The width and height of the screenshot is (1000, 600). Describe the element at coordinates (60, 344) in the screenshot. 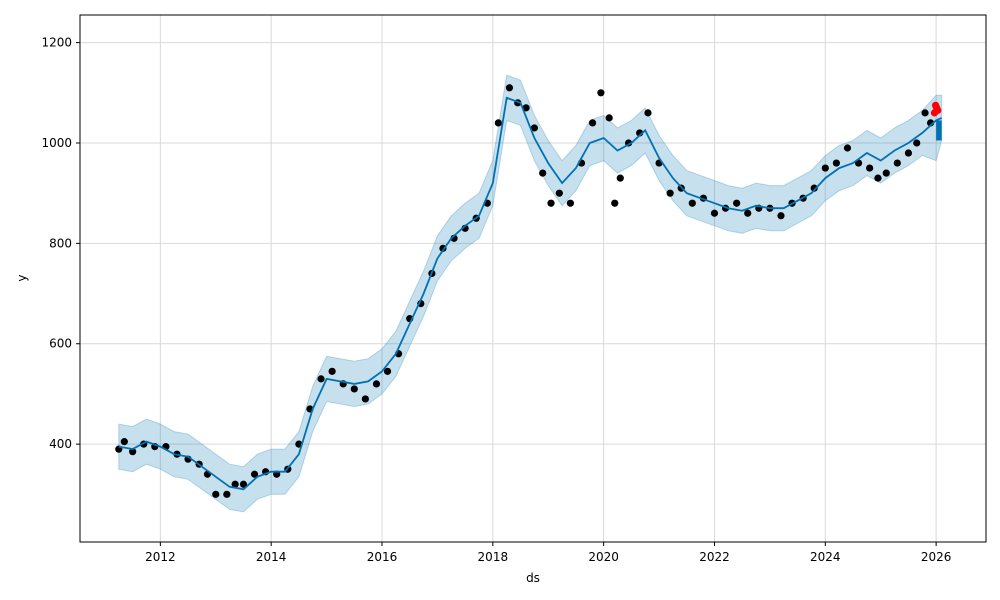

I see `y-tick-label-1: 600` at that location.